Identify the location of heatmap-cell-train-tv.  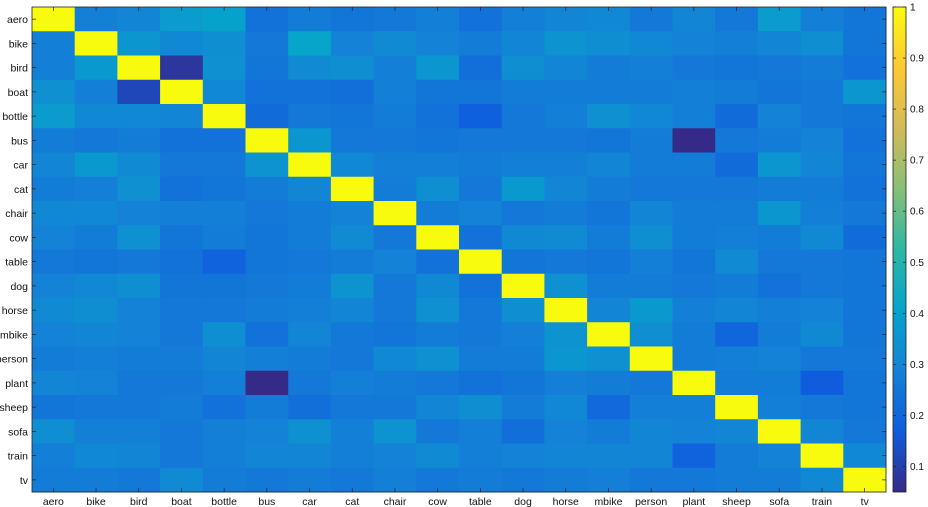
(865, 456).